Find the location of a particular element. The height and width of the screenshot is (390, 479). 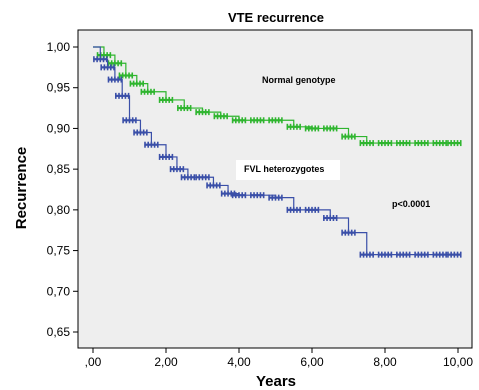

y-tick-label: 1,00 is located at coordinates (59, 47).